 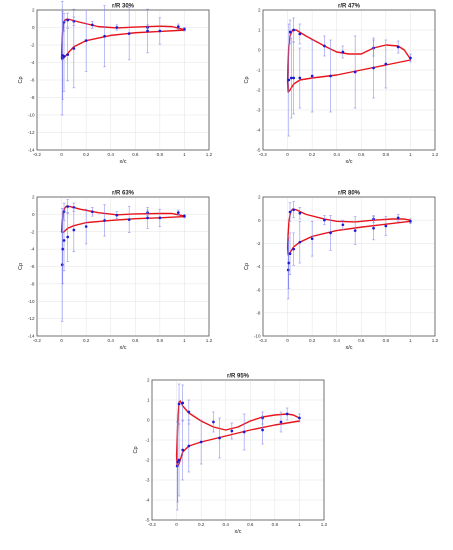 I want to click on y-tick-label: -8, so click(x=258, y=312).